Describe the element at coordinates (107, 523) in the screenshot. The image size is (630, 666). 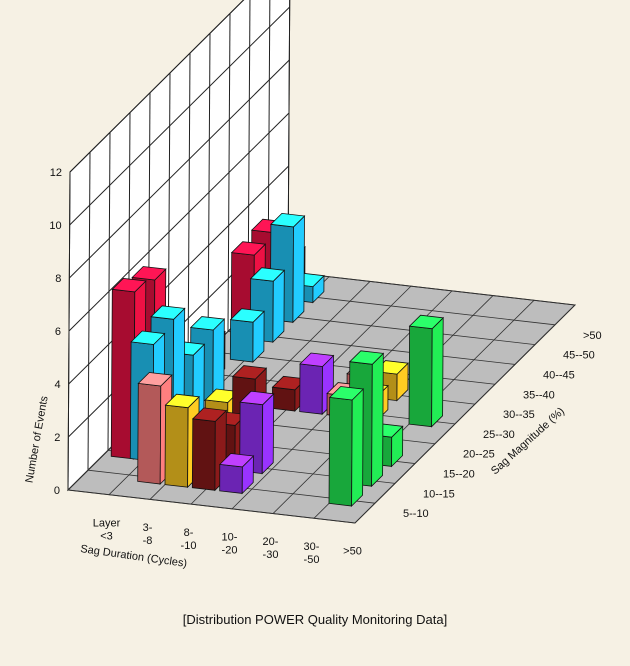
I see `x-tick-line: Layer` at that location.